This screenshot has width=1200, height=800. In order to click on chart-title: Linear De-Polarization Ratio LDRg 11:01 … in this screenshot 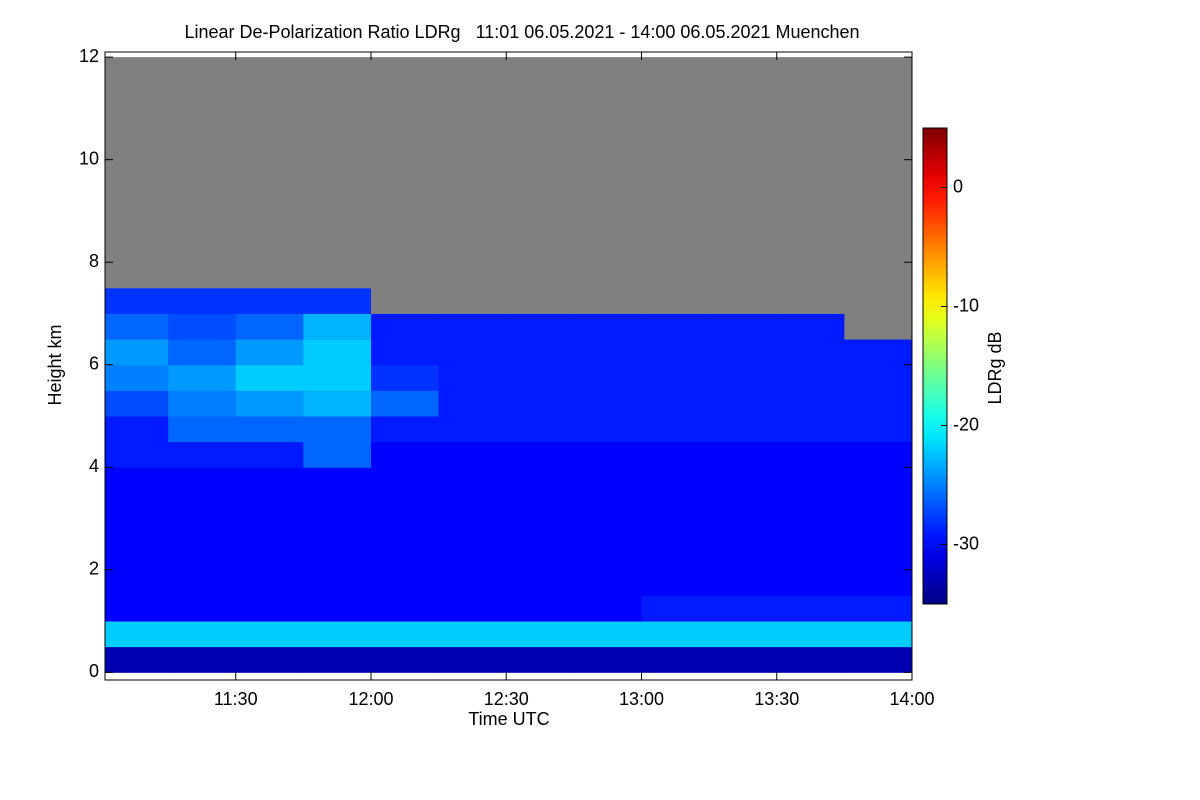, I will do `click(521, 32)`.